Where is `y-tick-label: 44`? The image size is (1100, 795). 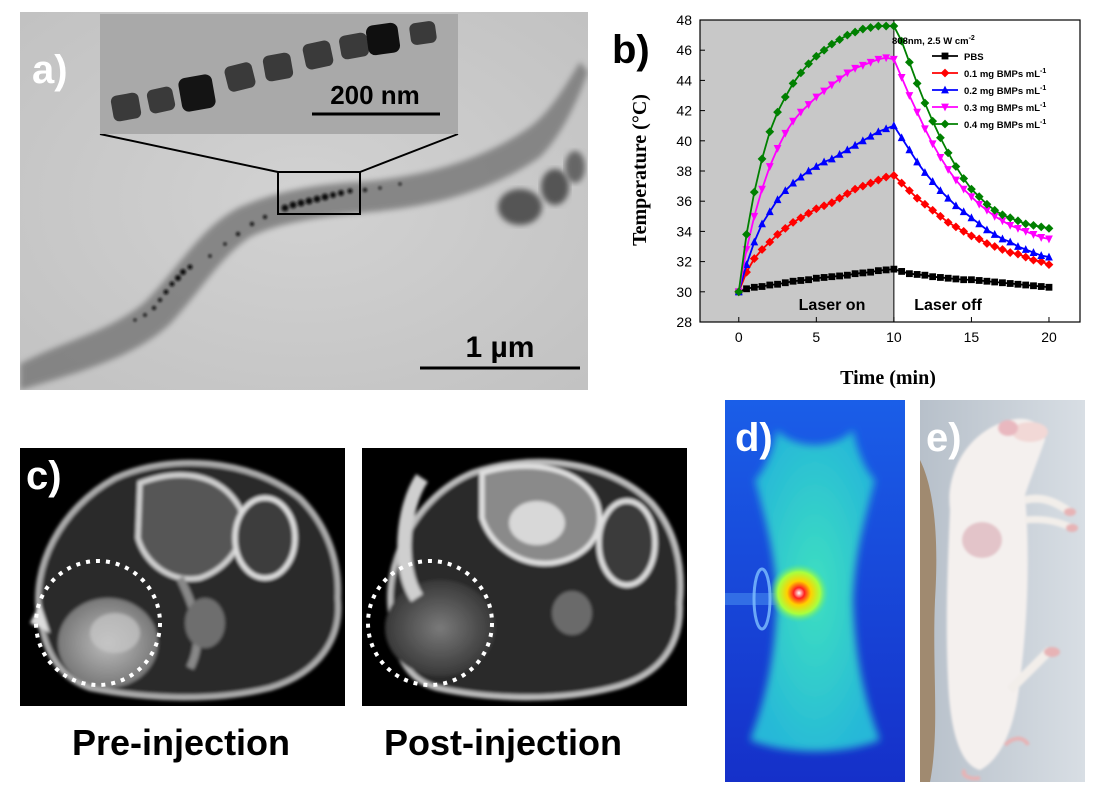
y-tick-label: 44 is located at coordinates (684, 80).